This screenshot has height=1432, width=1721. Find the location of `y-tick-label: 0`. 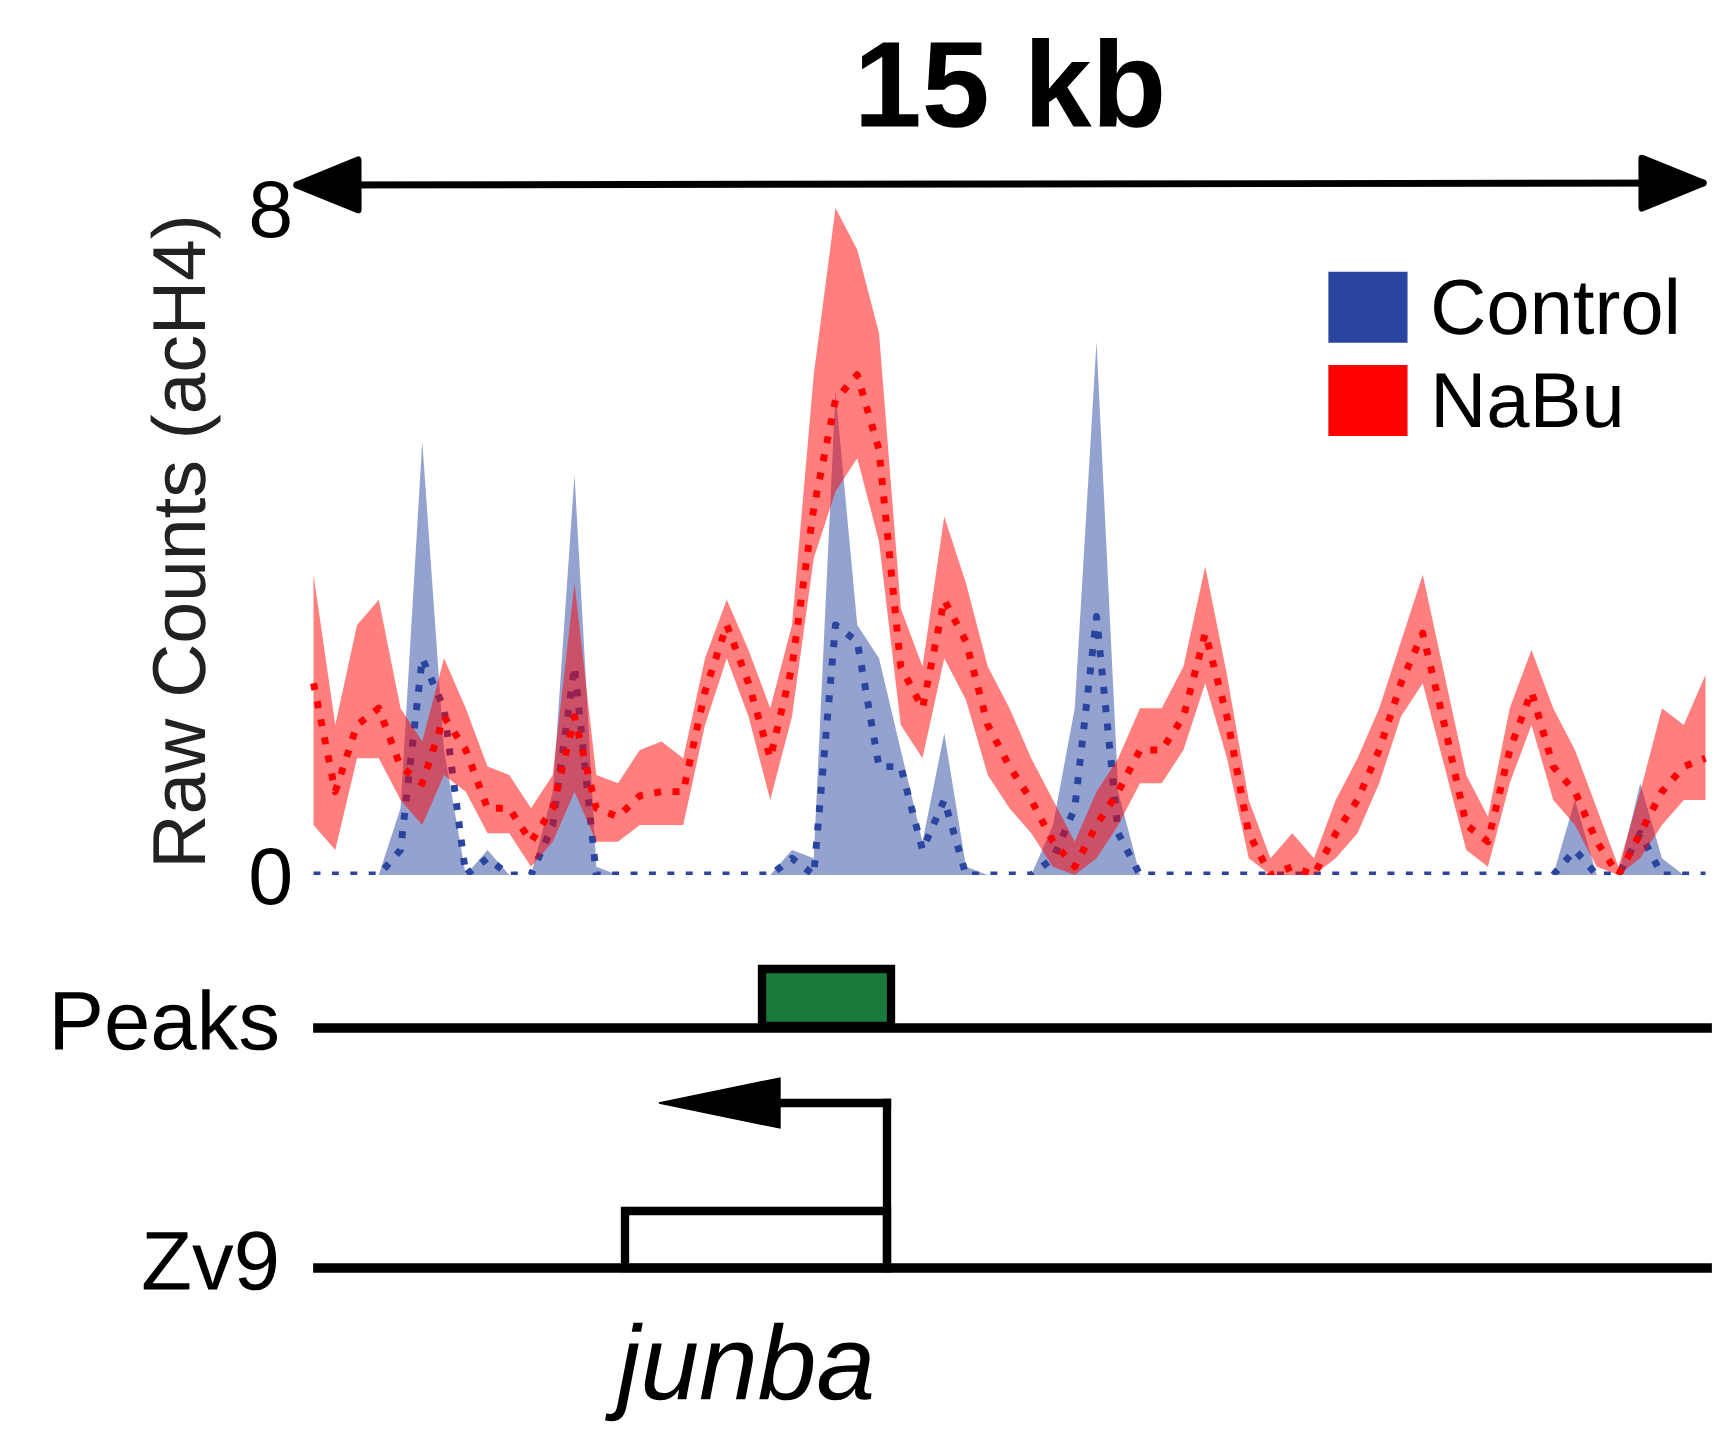

y-tick-label: 0 is located at coordinates (270, 876).